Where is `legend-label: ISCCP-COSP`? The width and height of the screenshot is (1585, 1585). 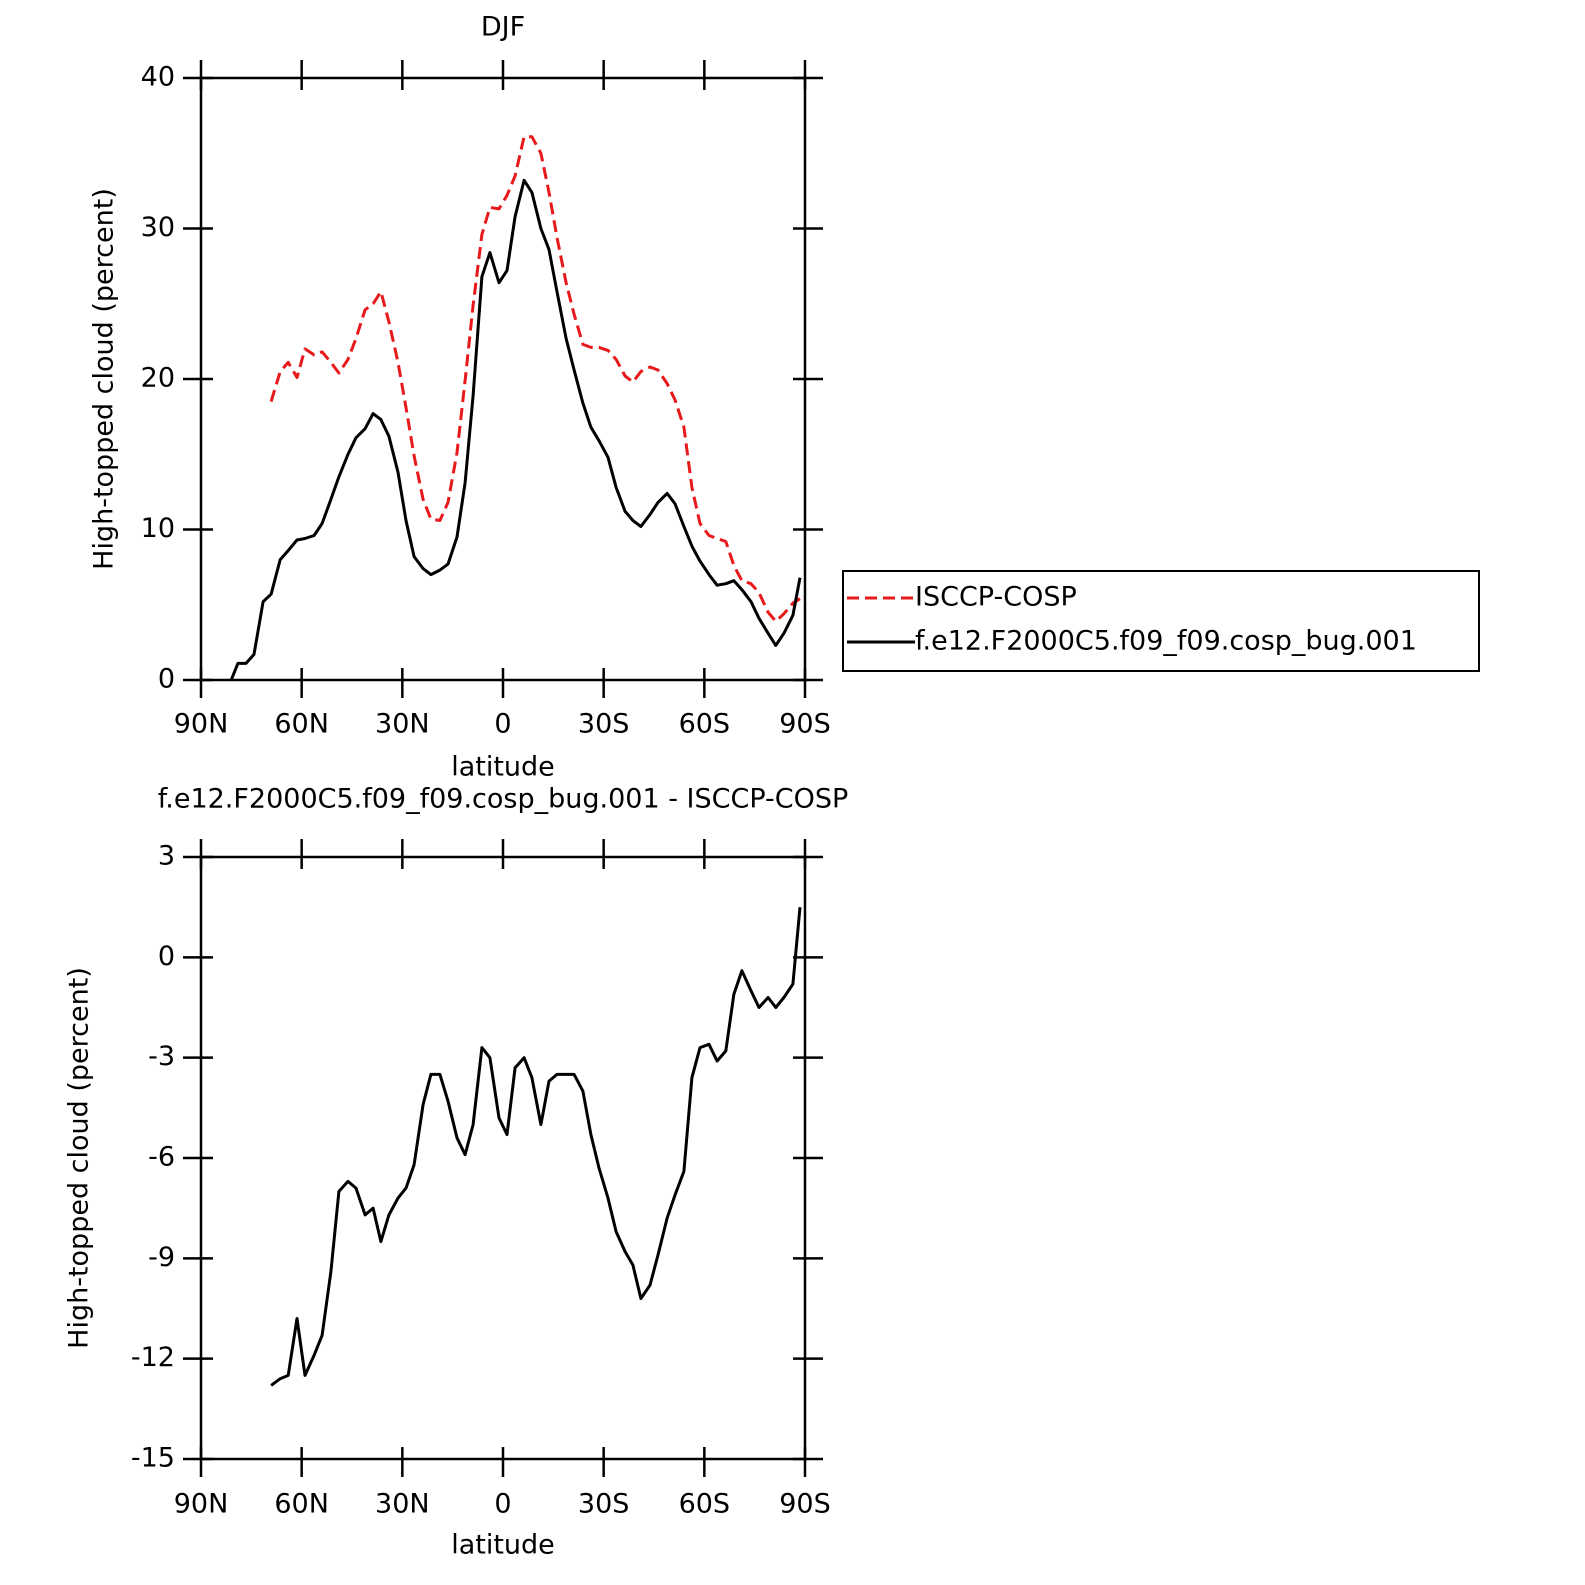 legend-label: ISCCP-COSP is located at coordinates (996, 597).